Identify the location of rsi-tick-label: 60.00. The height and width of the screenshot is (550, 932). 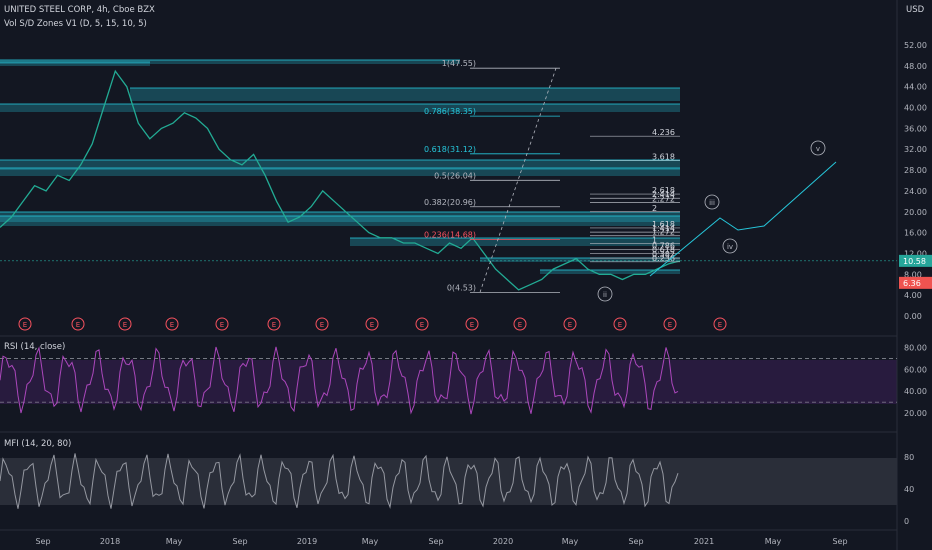
(915, 369).